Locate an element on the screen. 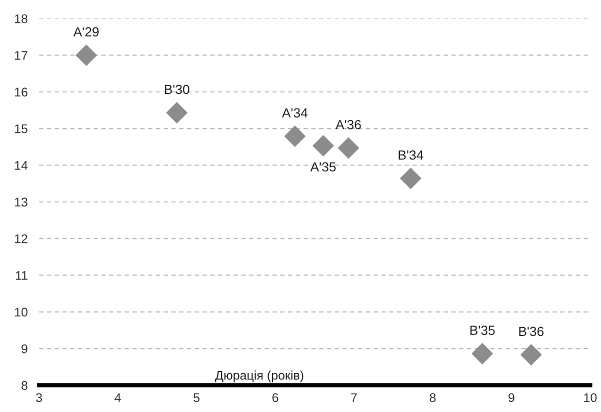  x-tick-label: 10 is located at coordinates (590, 397).